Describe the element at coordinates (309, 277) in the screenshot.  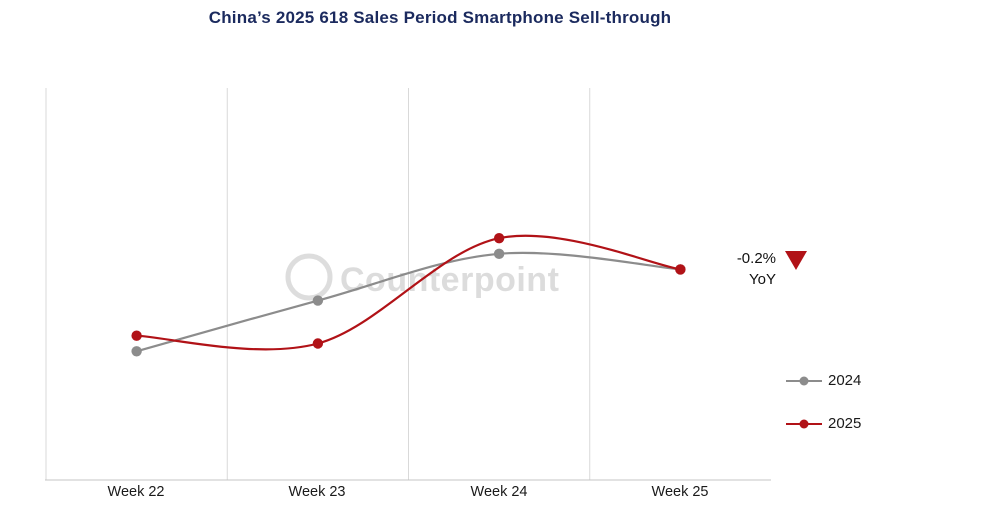
I see `watermark-logo-icon` at that location.